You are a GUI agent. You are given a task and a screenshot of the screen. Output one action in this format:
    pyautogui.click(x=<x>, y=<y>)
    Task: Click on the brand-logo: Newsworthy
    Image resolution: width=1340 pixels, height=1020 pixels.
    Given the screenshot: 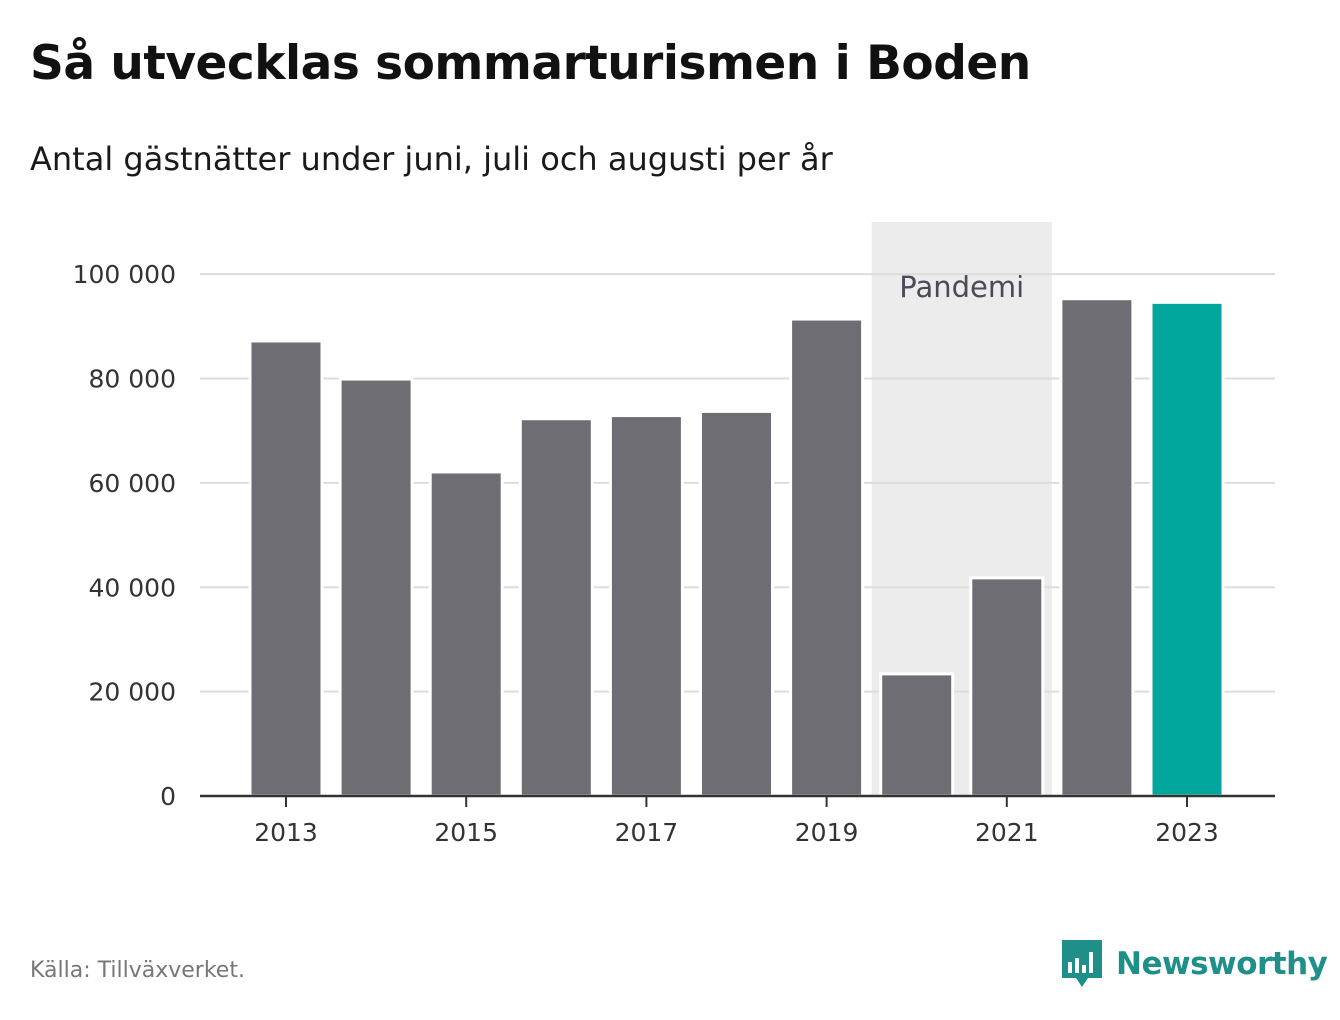 What is the action you would take?
    pyautogui.click(x=1195, y=964)
    